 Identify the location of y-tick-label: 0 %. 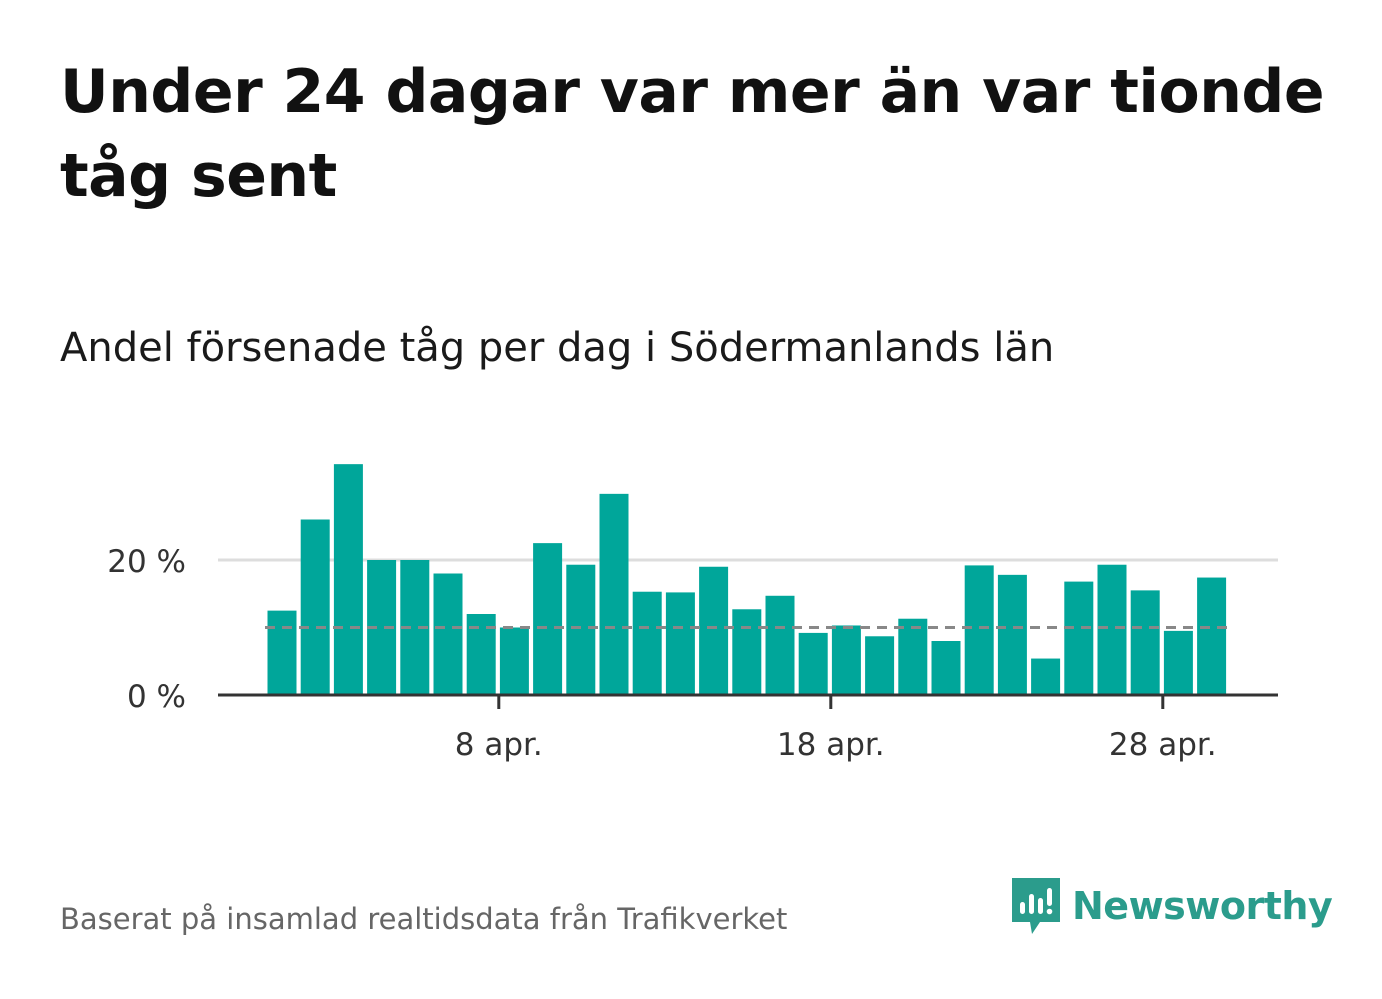
(156, 697).